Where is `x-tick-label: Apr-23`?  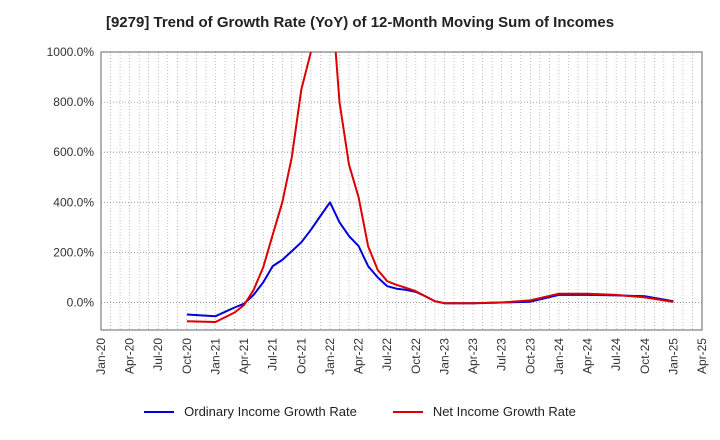
x-tick-label: Apr-23 is located at coordinates (473, 356).